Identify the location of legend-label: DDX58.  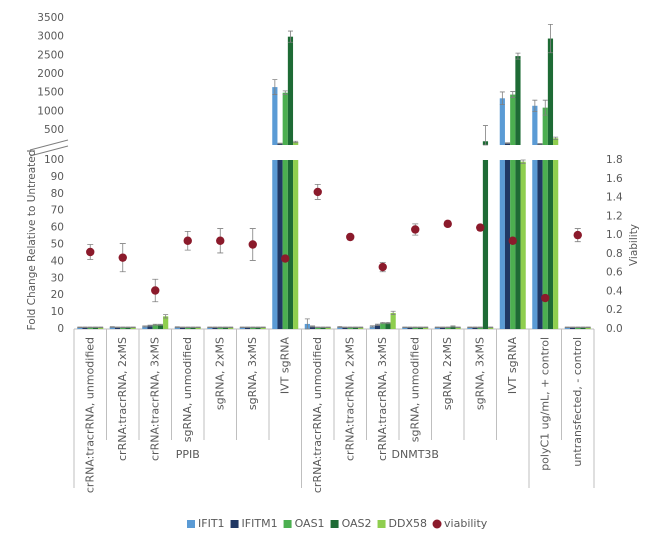
(408, 523).